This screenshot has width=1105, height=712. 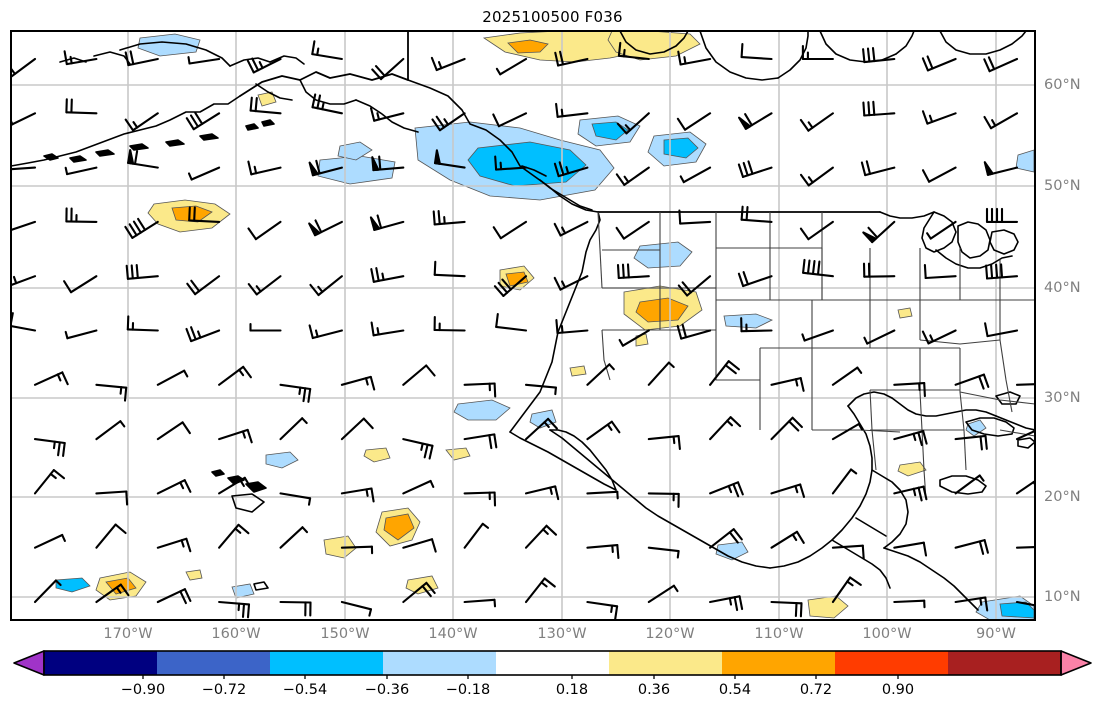 What do you see at coordinates (468, 690) in the screenshot?
I see `colorbar-tick-label: −0.18` at bounding box center [468, 690].